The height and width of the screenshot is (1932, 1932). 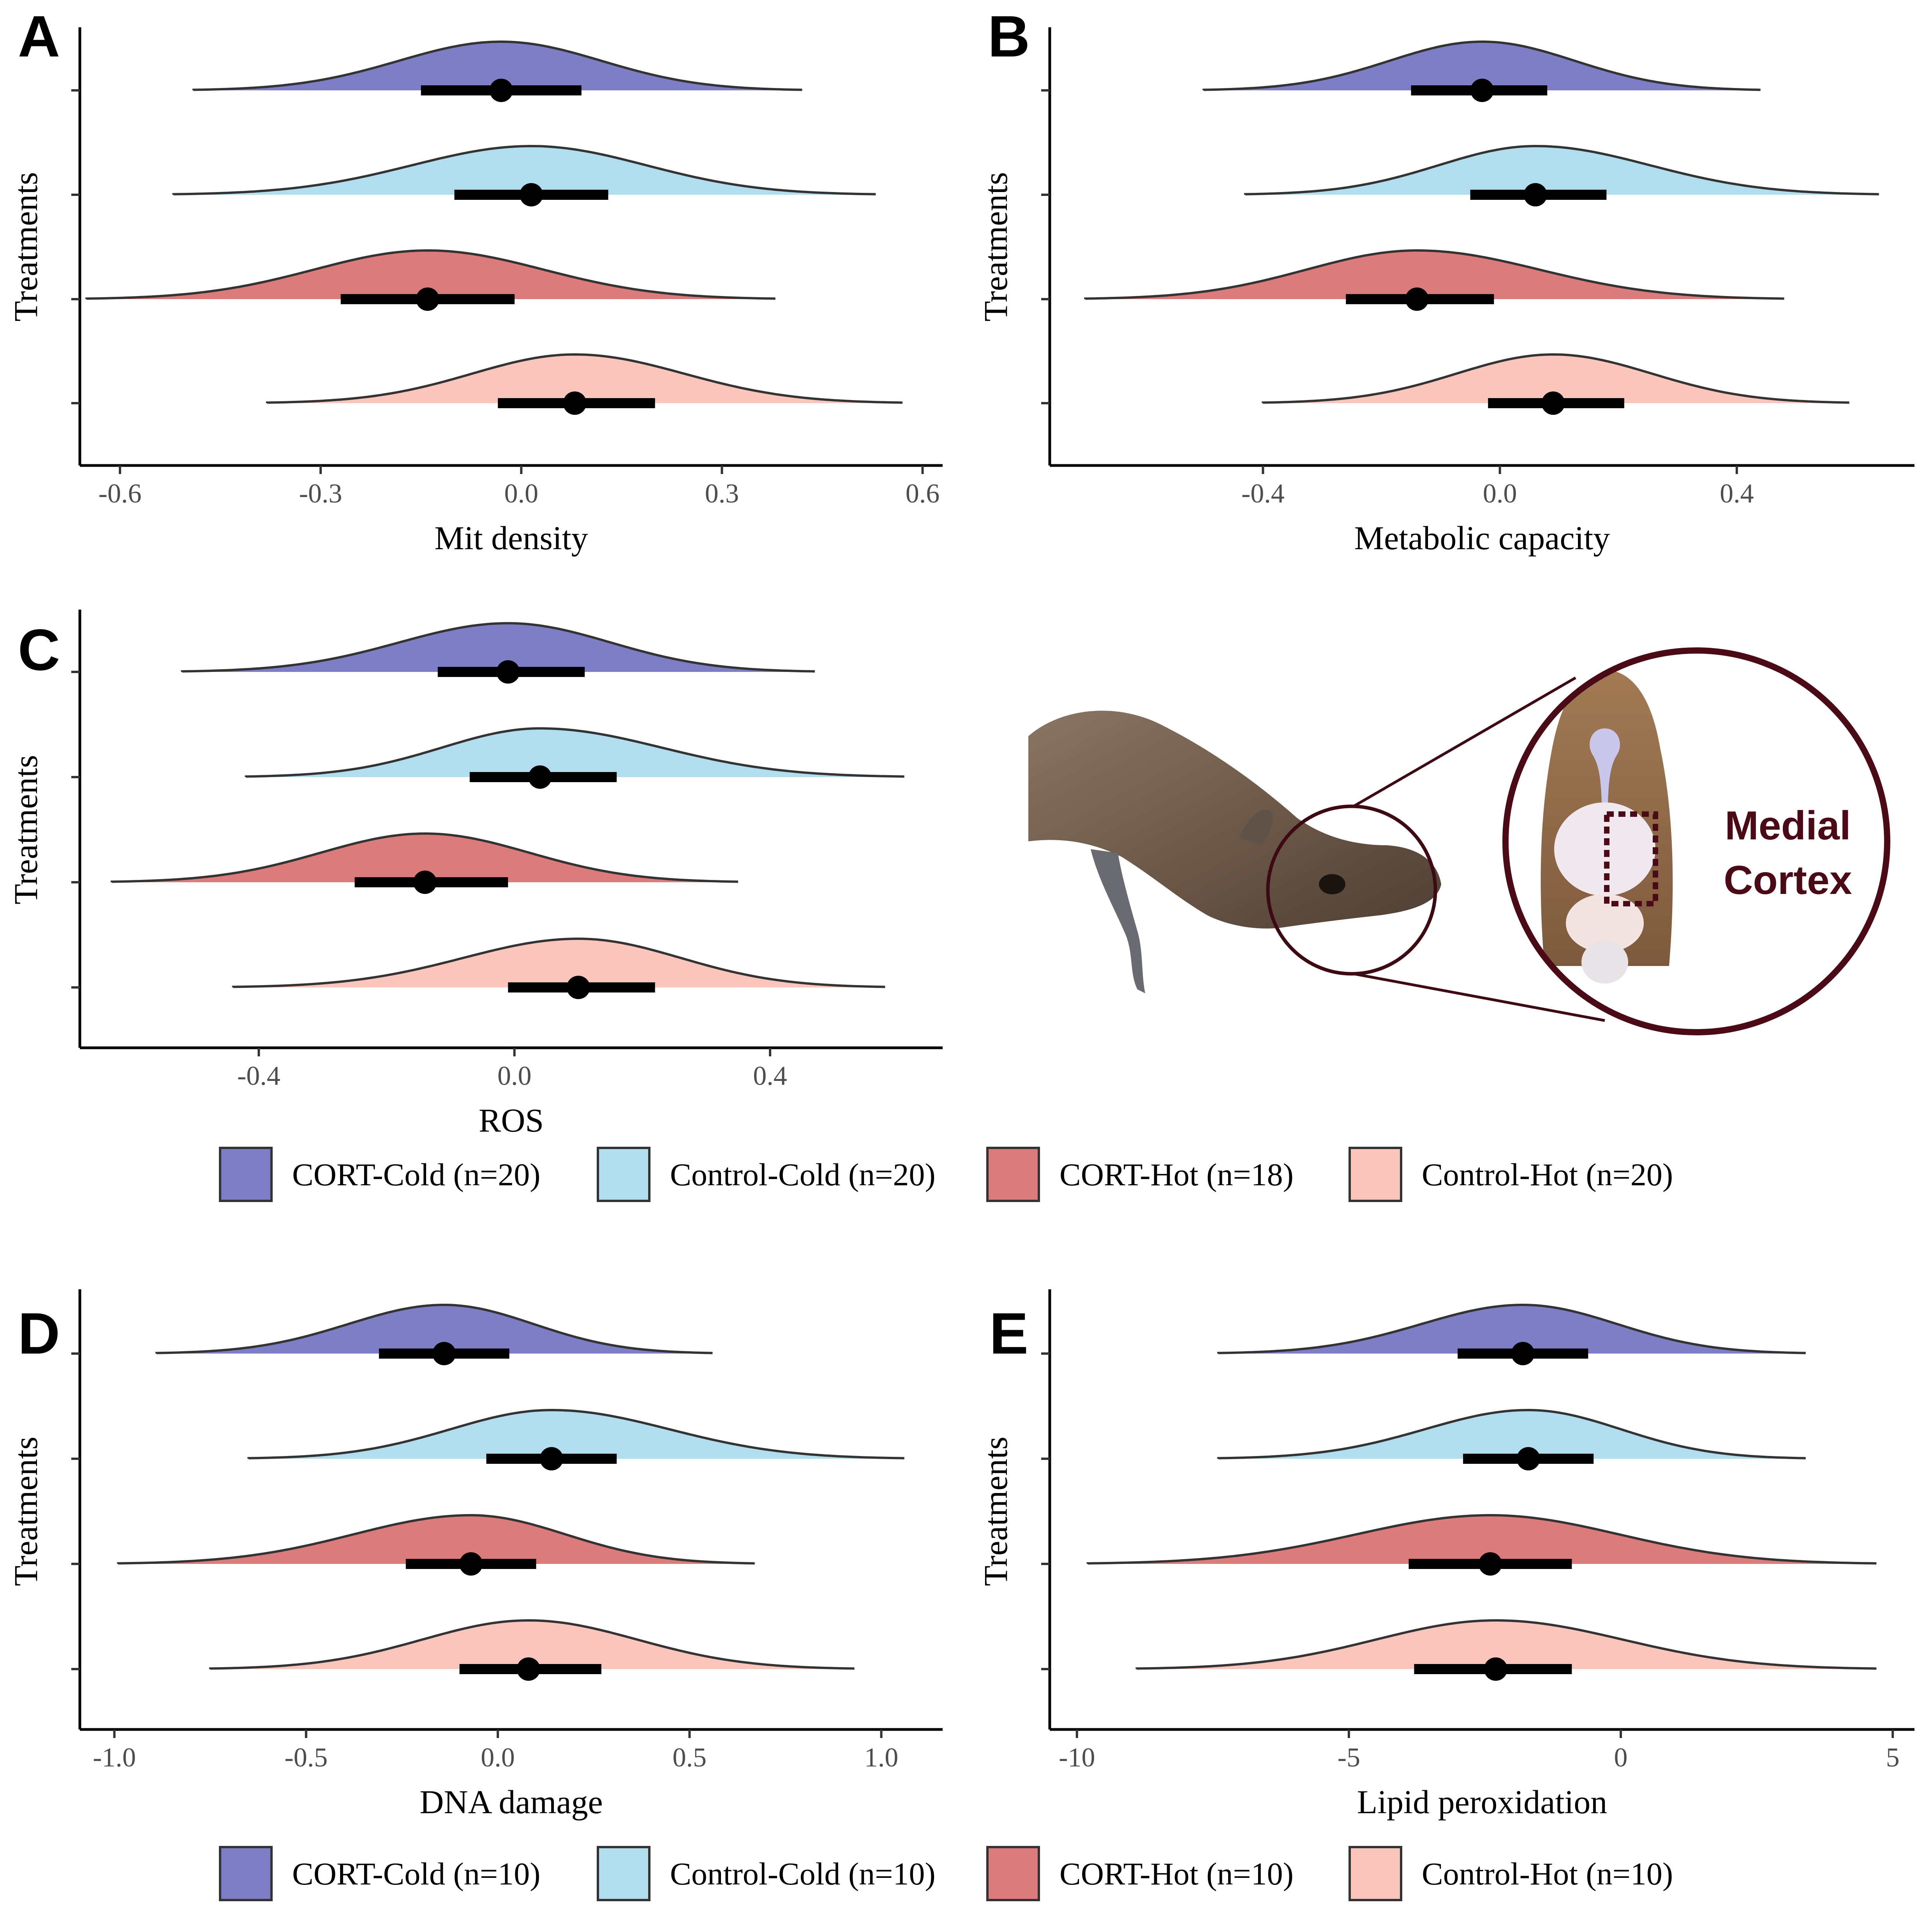 I want to click on density-control-hot, so click(x=1506, y=1650).